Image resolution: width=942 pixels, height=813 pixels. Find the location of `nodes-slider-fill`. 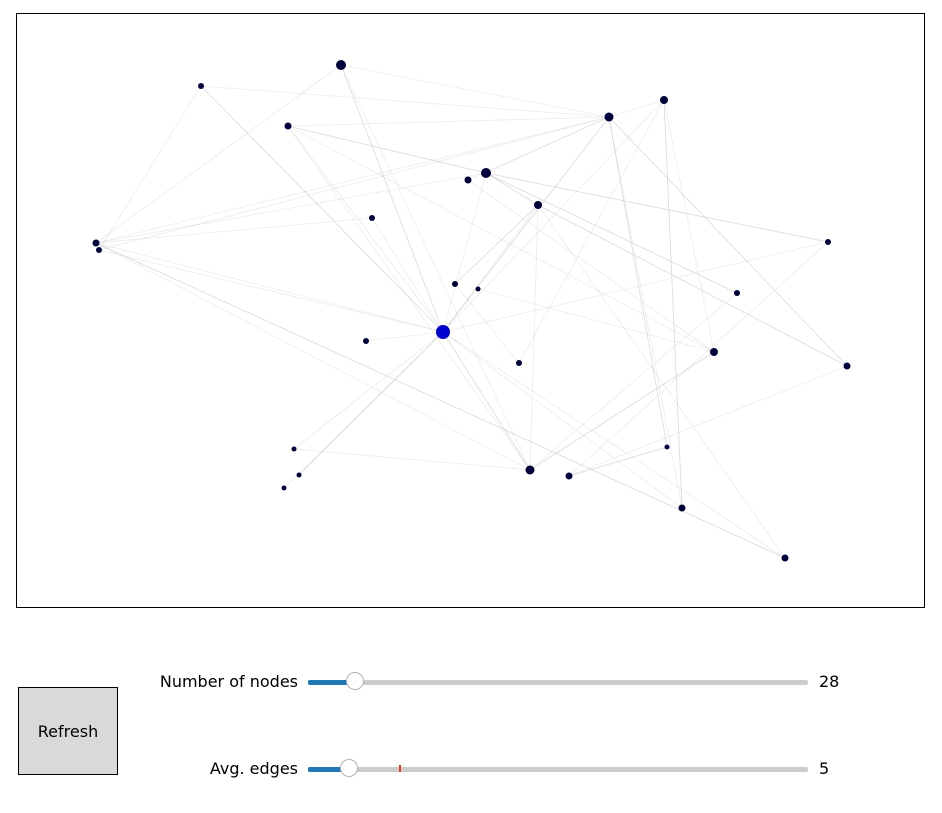

nodes-slider-fill is located at coordinates (331, 682).